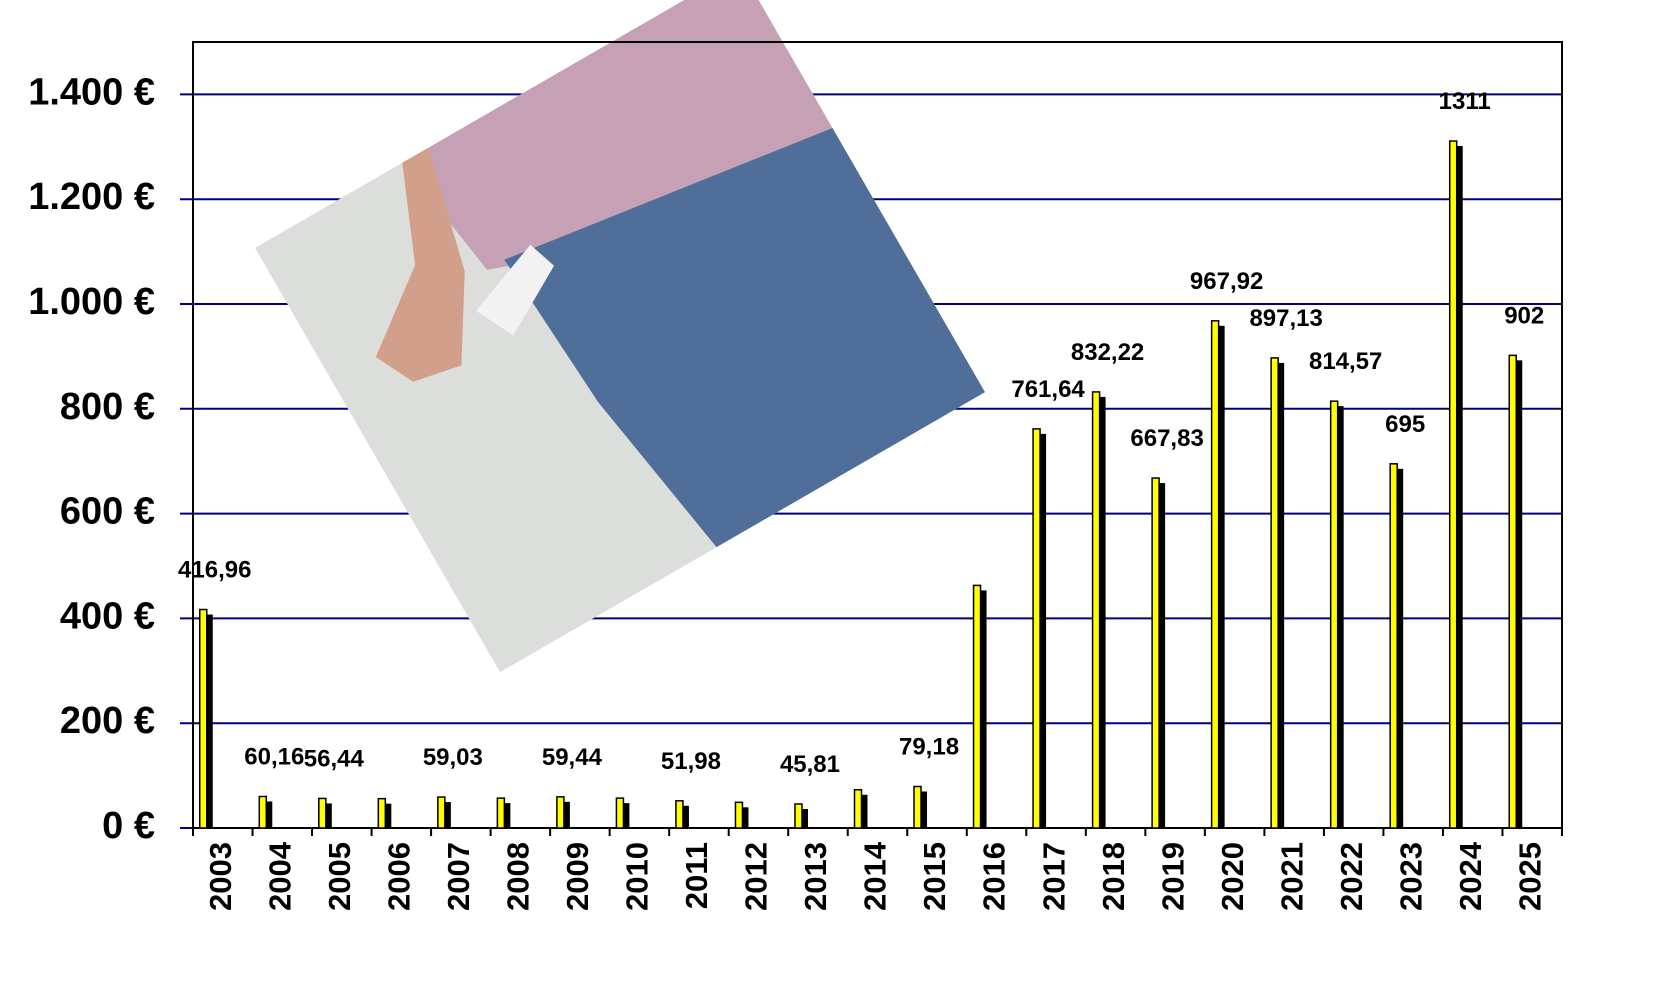 The height and width of the screenshot is (996, 1664). What do you see at coordinates (1113, 876) in the screenshot?
I see `x-tick-label: 2018` at bounding box center [1113, 876].